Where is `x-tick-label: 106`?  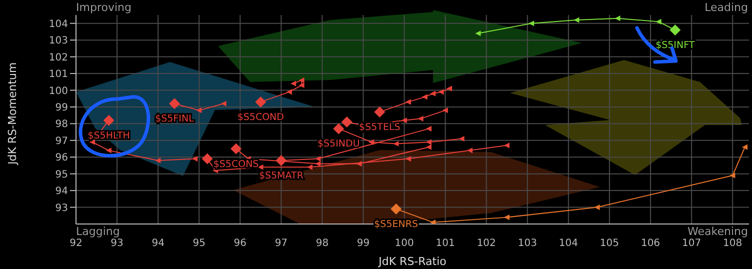 x-tick-label: 106 is located at coordinates (650, 244).